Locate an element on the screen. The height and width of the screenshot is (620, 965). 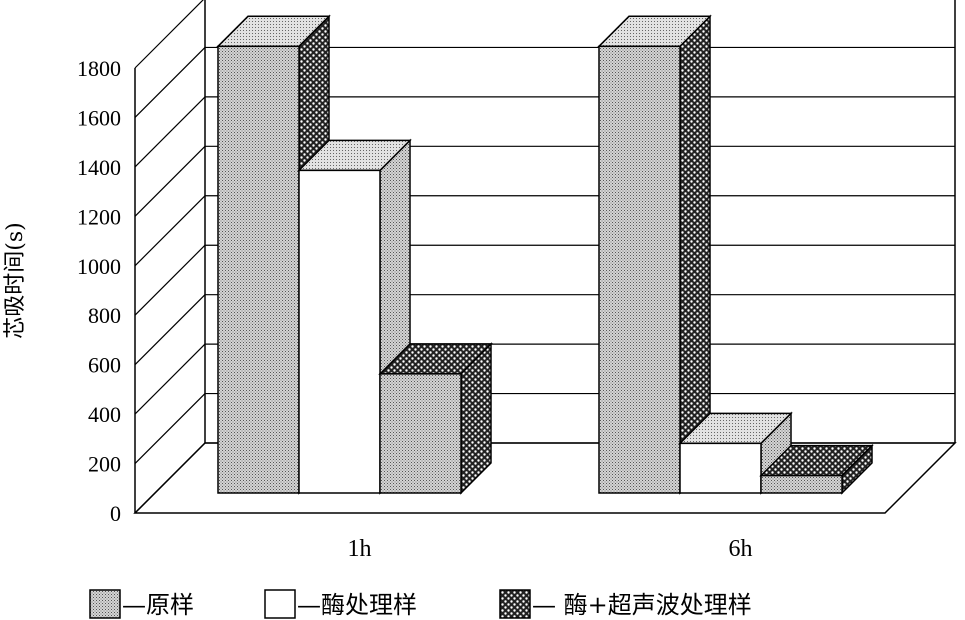
y-tick-label: 1600 is located at coordinates (99, 117).